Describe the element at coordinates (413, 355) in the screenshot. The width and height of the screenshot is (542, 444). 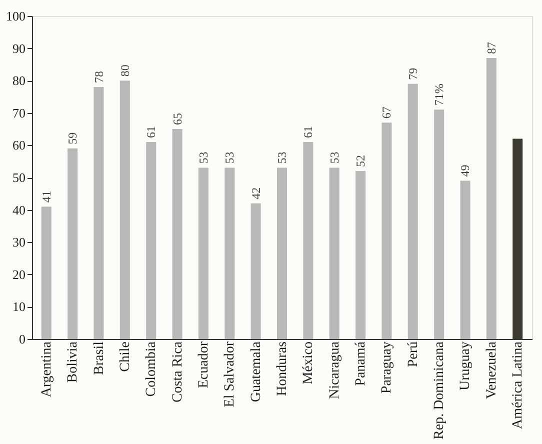
I see `x-tick-label: Perú` at that location.